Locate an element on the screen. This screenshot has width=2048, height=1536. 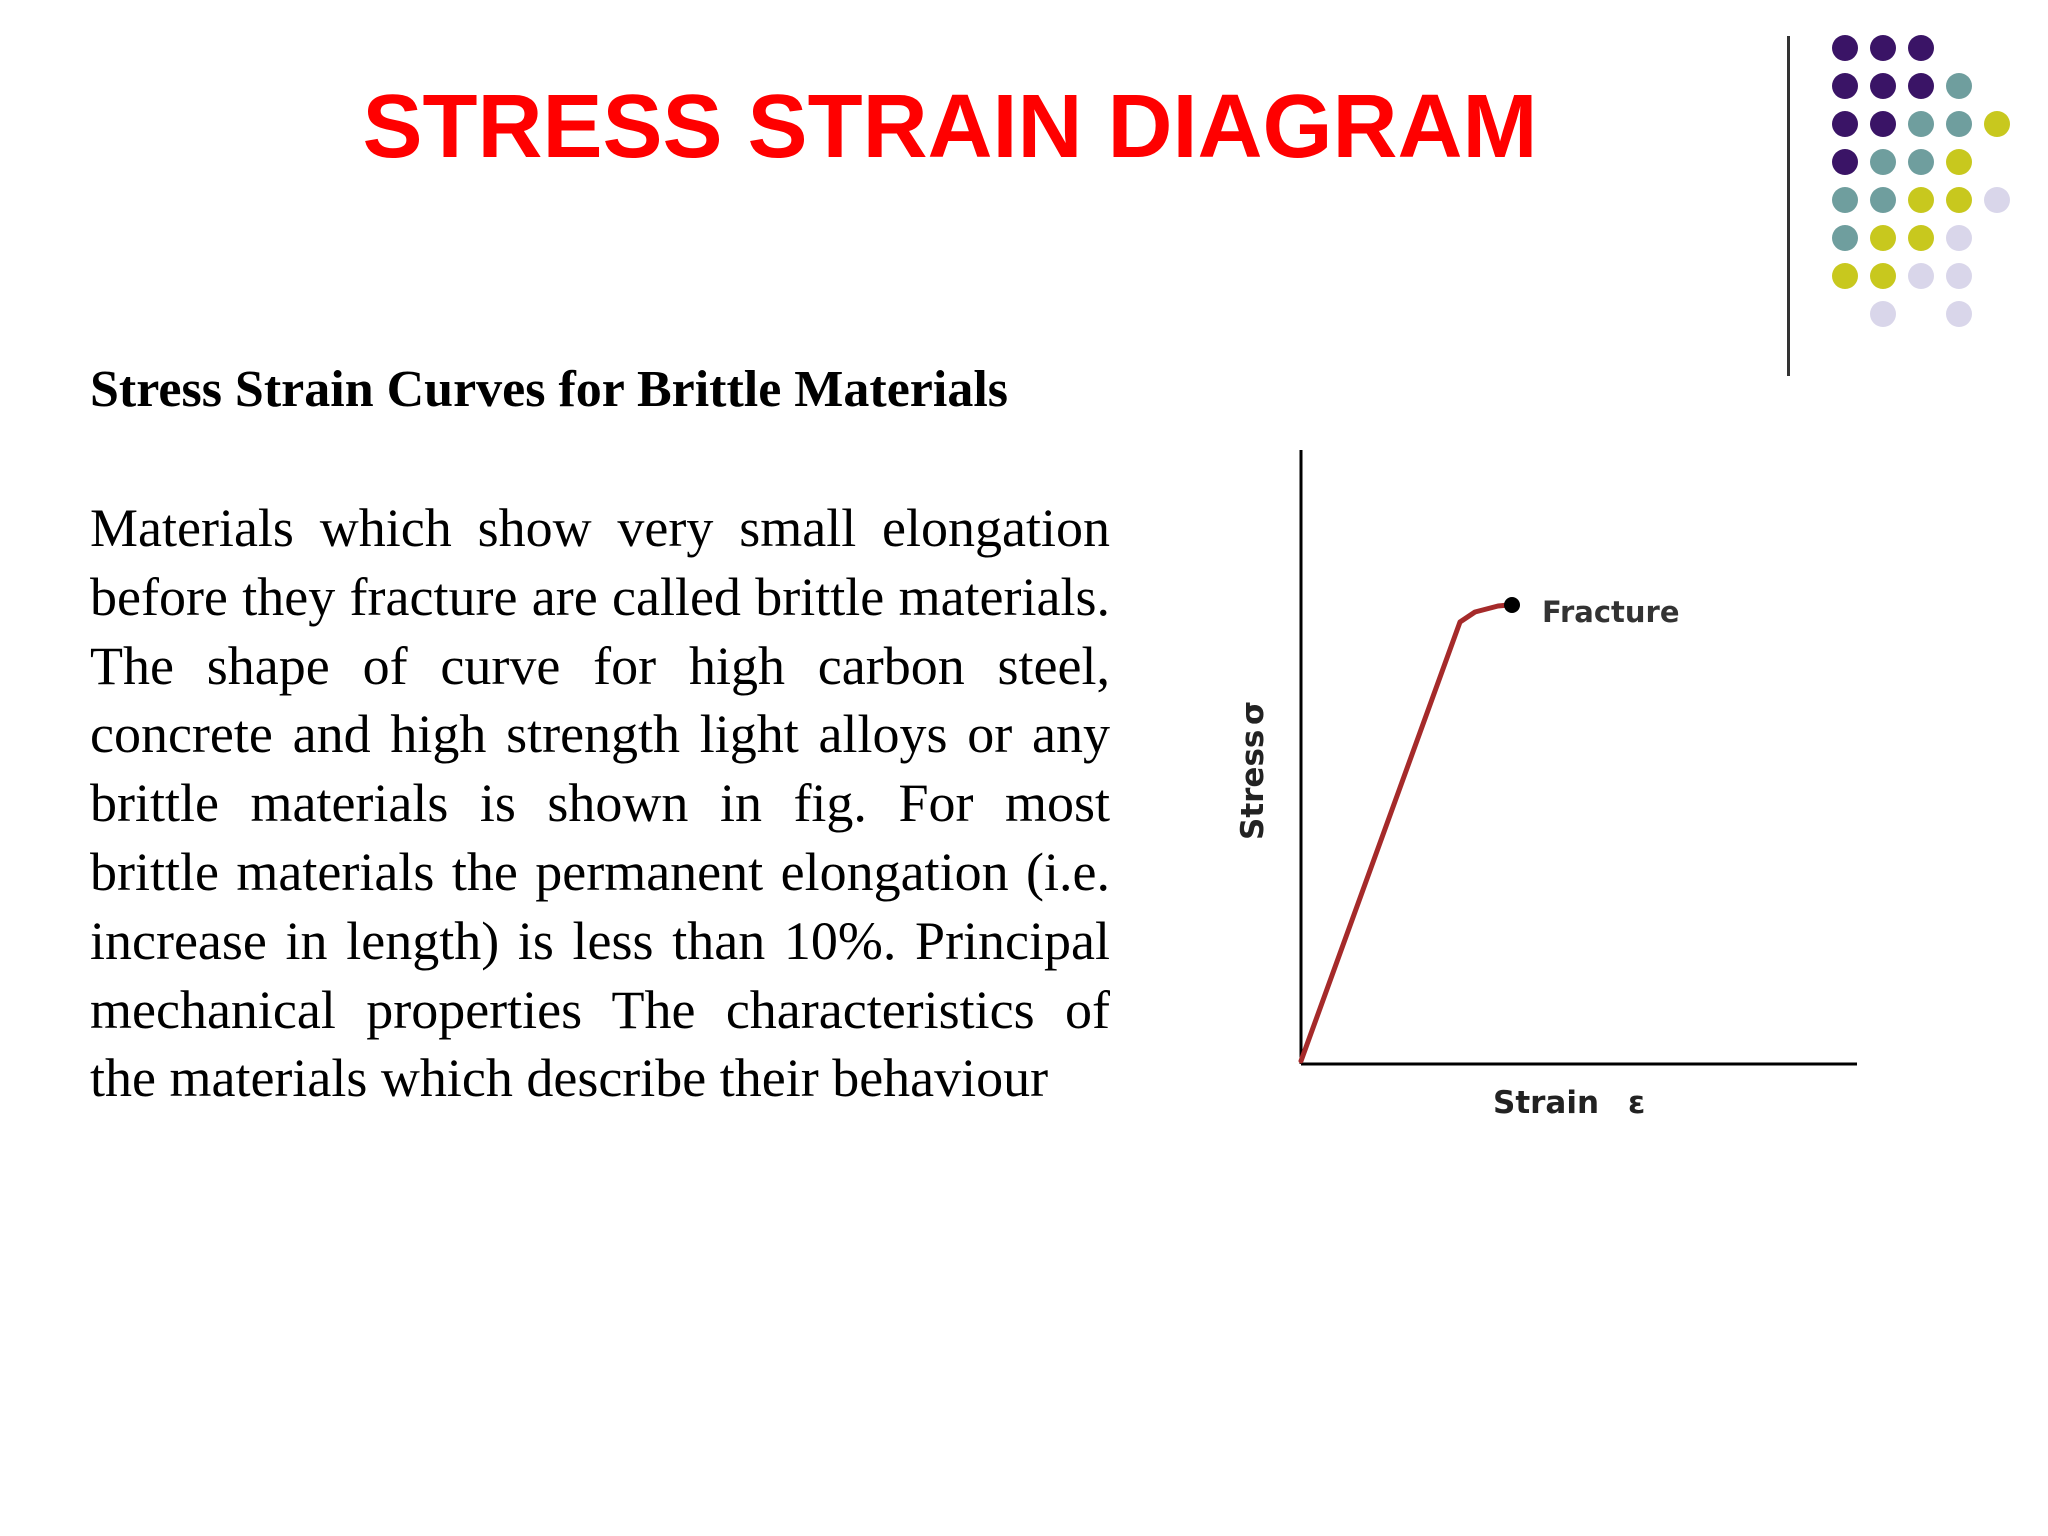
stress-strain-diagram: Fracture Strain ε Stress σ is located at coordinates (1546, 785).